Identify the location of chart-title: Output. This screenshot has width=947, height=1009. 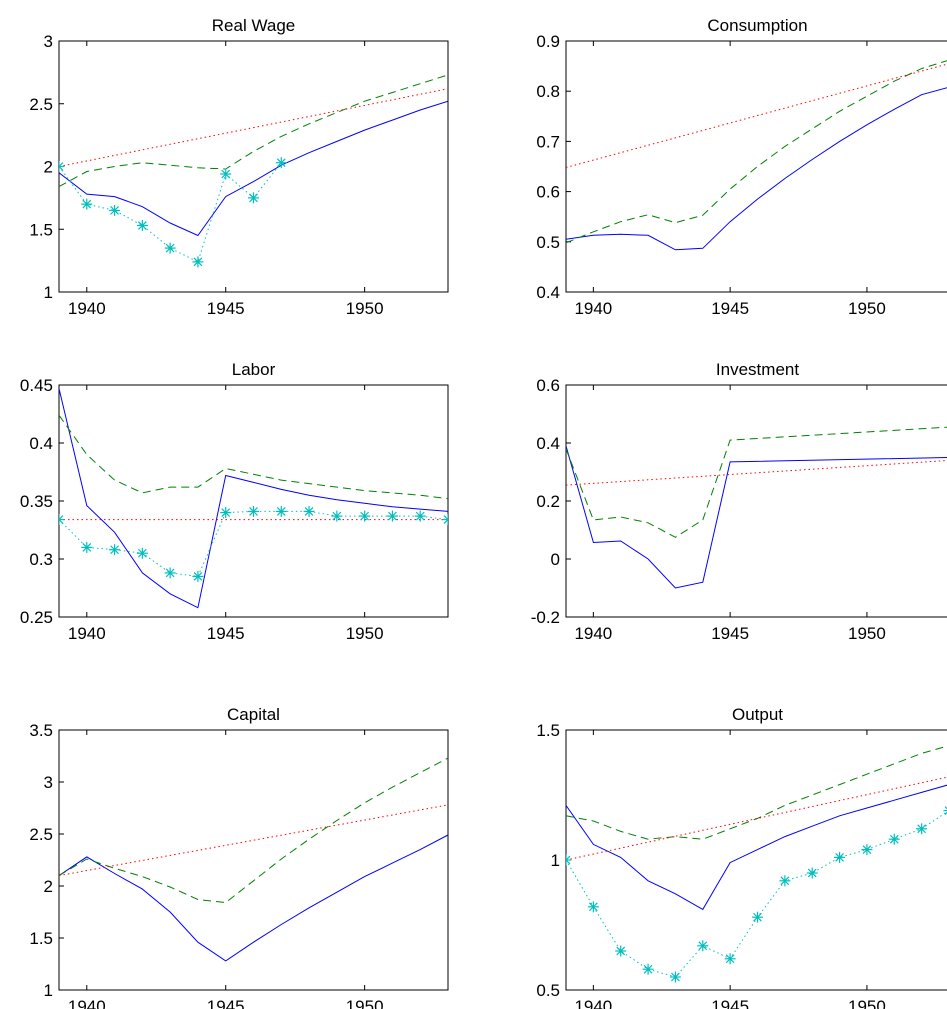
(757, 714).